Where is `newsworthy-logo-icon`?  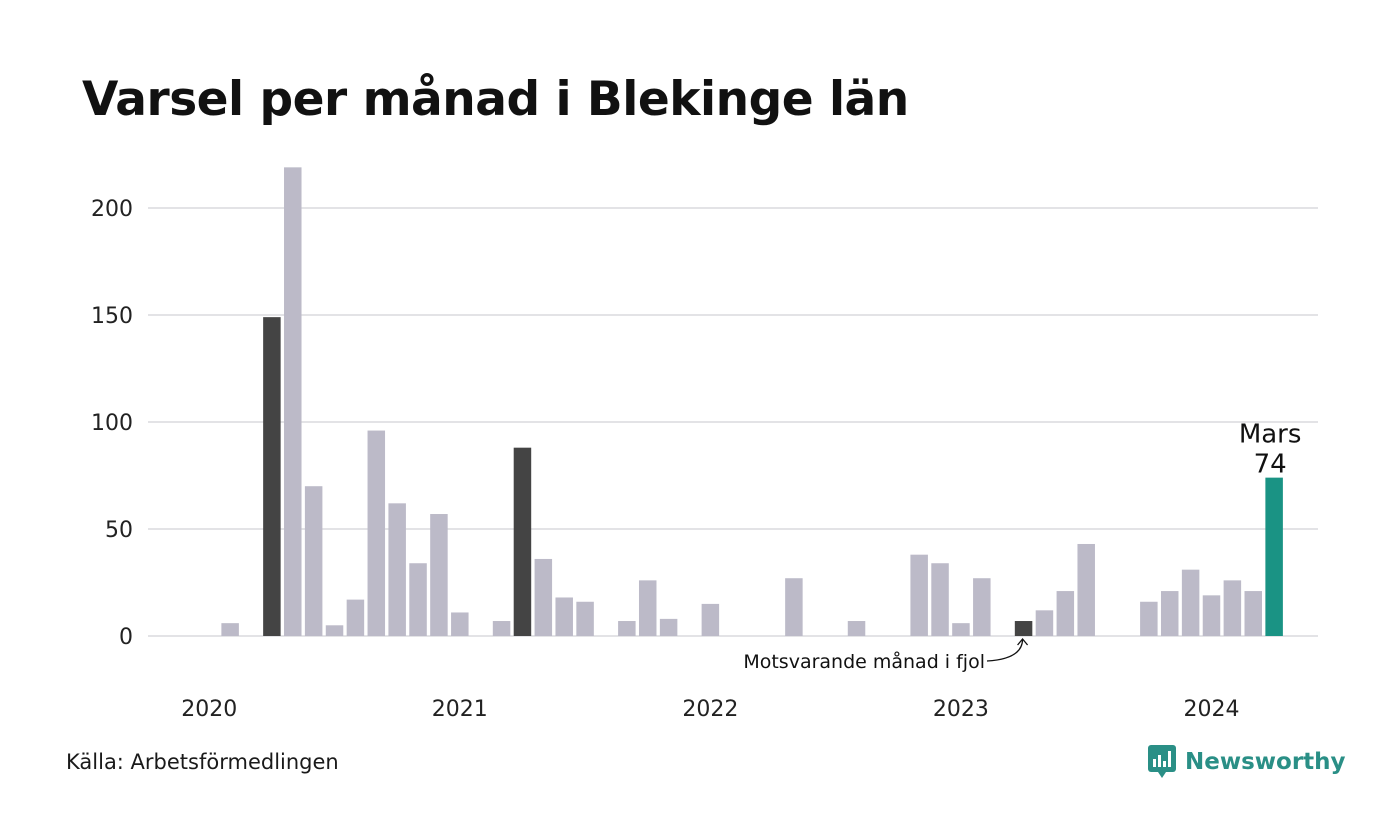 newsworthy-logo-icon is located at coordinates (1162, 761).